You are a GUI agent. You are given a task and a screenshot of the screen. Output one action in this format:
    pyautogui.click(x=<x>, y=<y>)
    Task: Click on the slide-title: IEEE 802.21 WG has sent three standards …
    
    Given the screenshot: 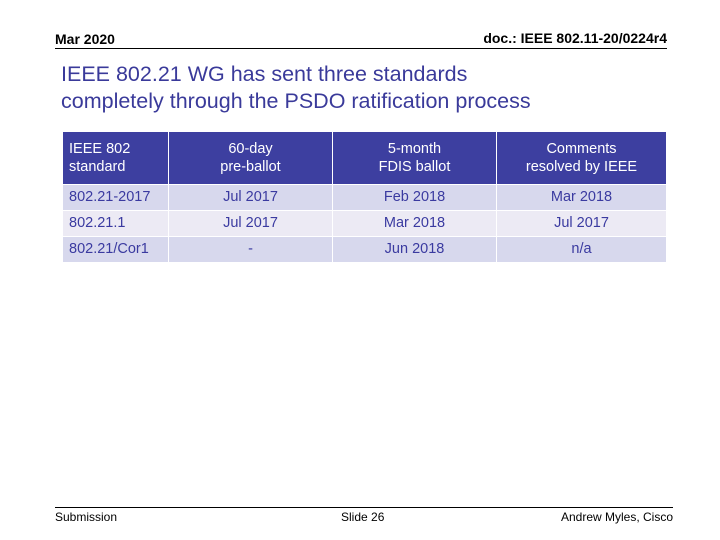 What is the action you would take?
    pyautogui.click(x=381, y=88)
    